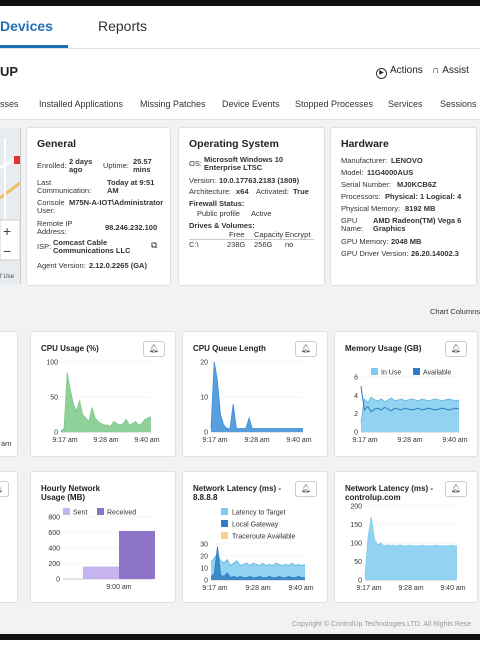 Image resolution: width=480 pixels, height=650 pixels. What do you see at coordinates (381, 73) in the screenshot?
I see `play-icon: ▶` at bounding box center [381, 73].